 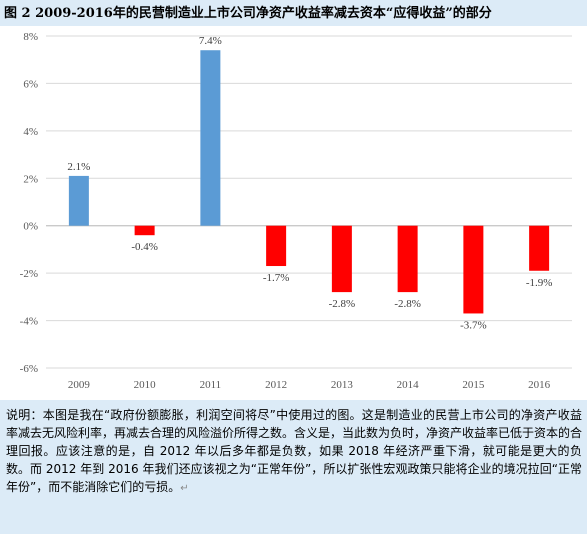 What do you see at coordinates (276, 246) in the screenshot?
I see `bar-2012` at bounding box center [276, 246].